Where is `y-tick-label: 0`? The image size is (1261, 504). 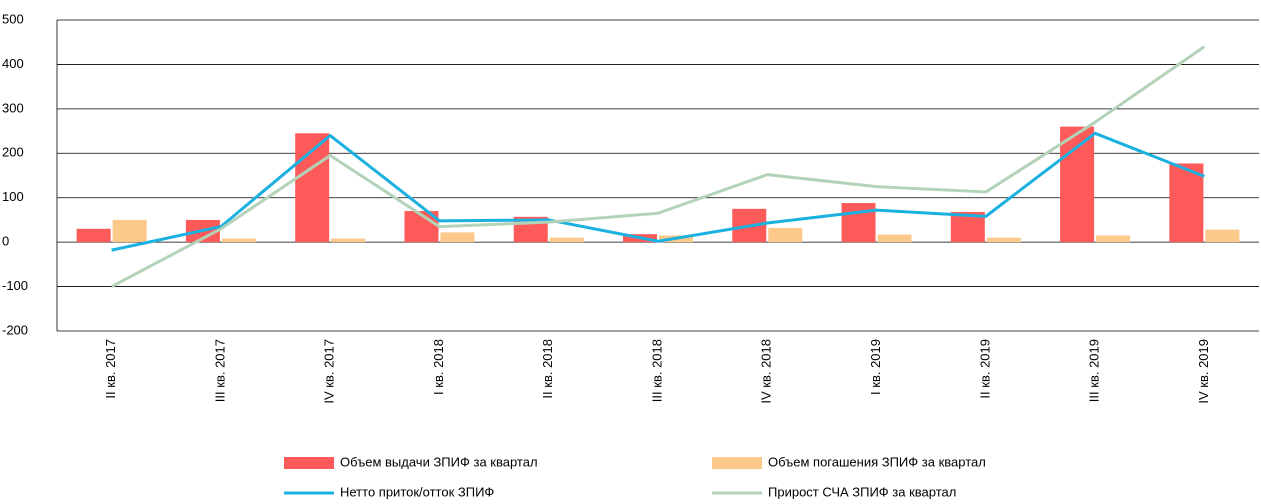 y-tick-label: 0 is located at coordinates (5, 241).